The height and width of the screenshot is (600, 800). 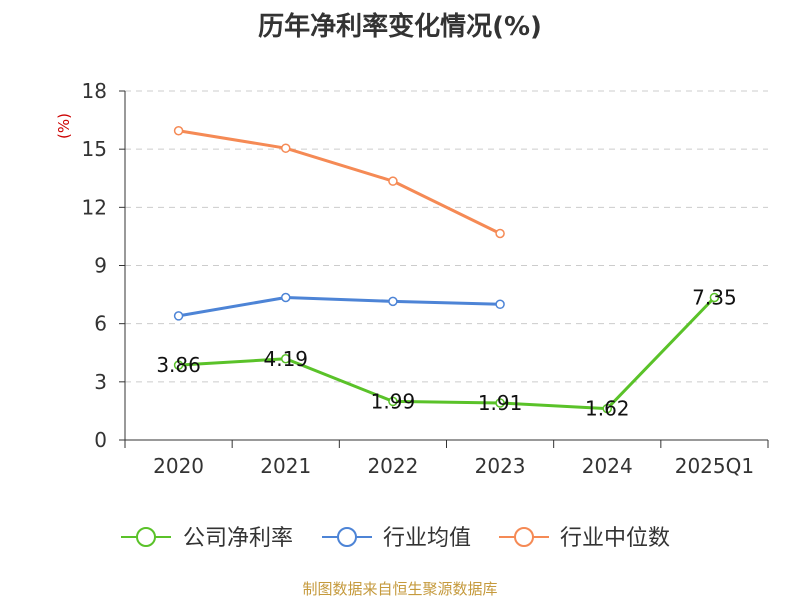 What do you see at coordinates (94, 149) in the screenshot?
I see `y-tick-label: 15` at bounding box center [94, 149].